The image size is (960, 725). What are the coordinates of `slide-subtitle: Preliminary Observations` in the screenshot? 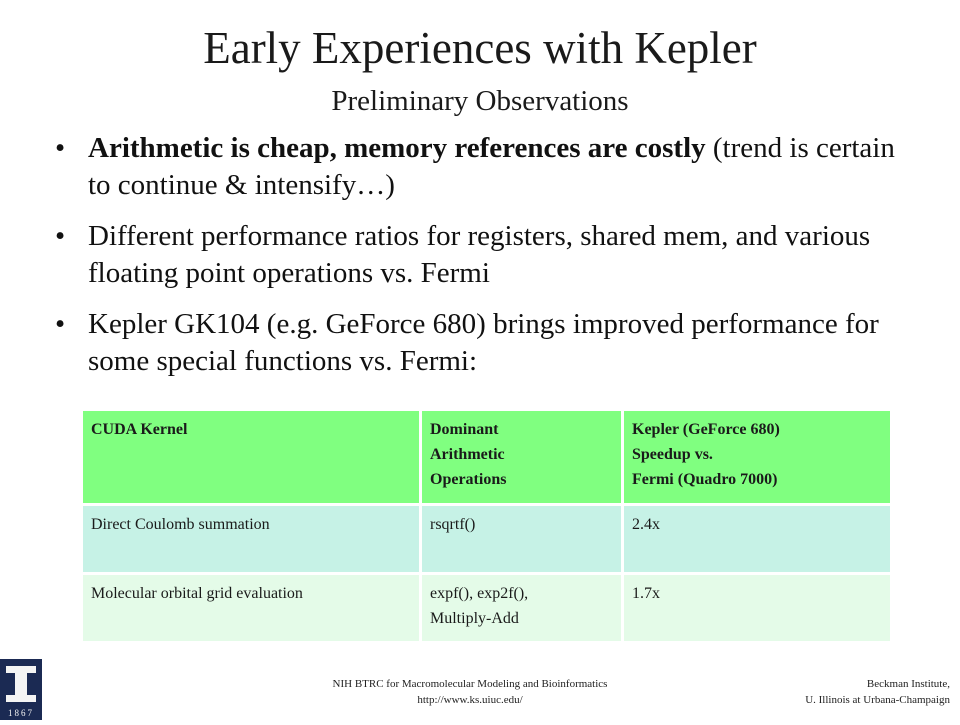 It's located at (480, 101).